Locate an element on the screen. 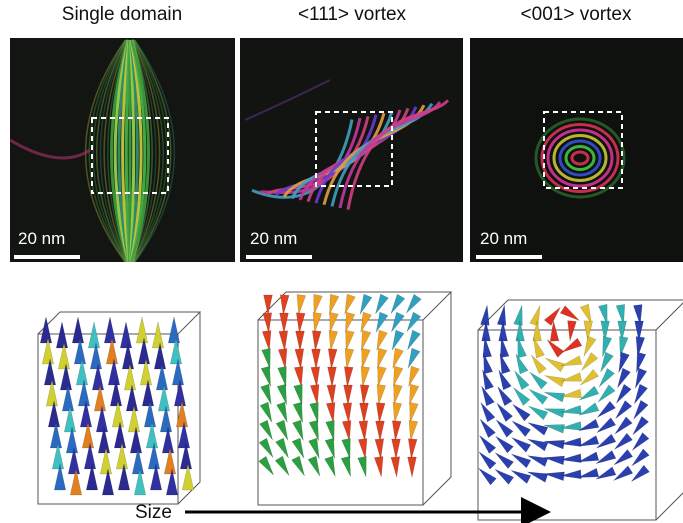  region-box is located at coordinates (354, 149).